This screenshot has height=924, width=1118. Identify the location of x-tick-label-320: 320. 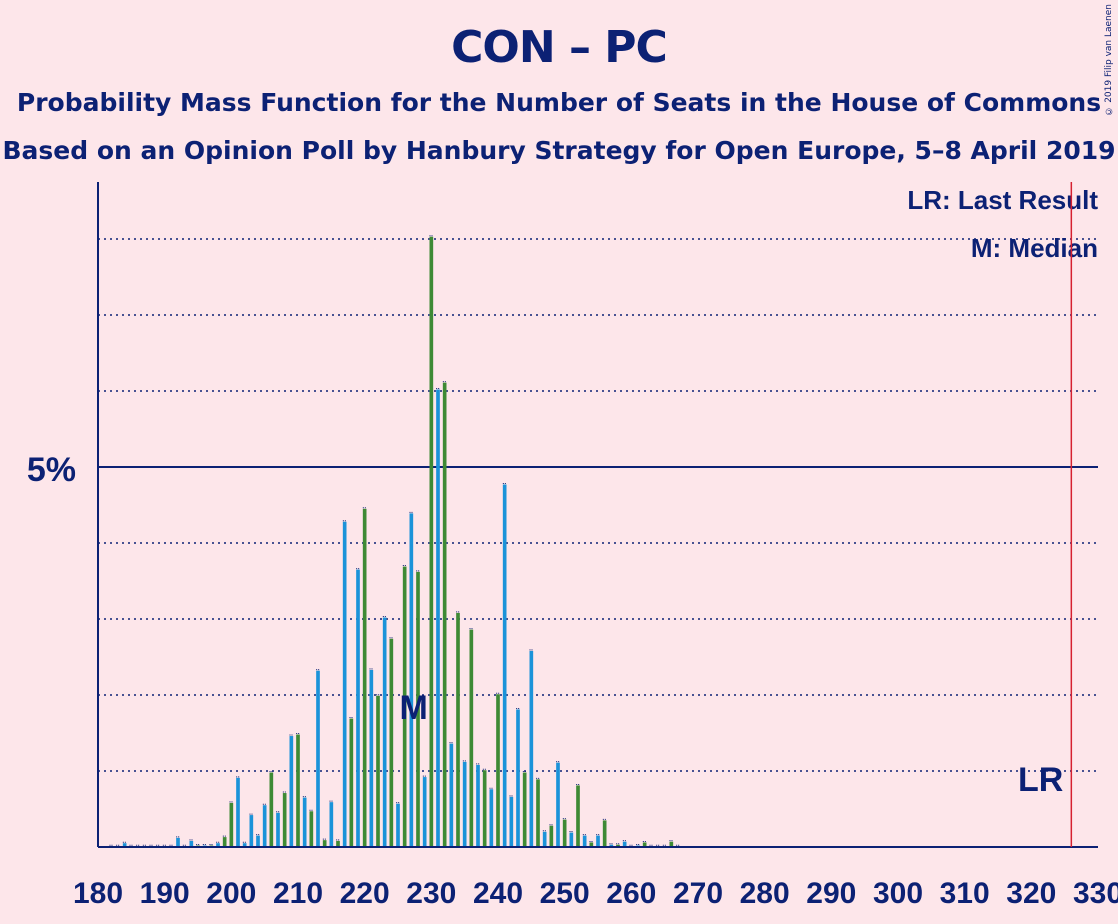
(1031, 893).